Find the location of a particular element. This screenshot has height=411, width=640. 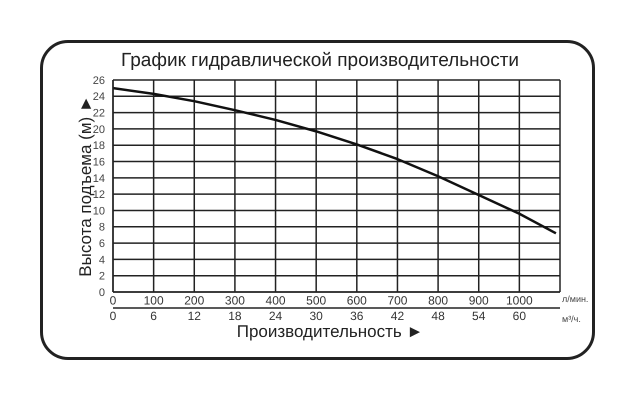

x-tick-label: 400 is located at coordinates (276, 301).